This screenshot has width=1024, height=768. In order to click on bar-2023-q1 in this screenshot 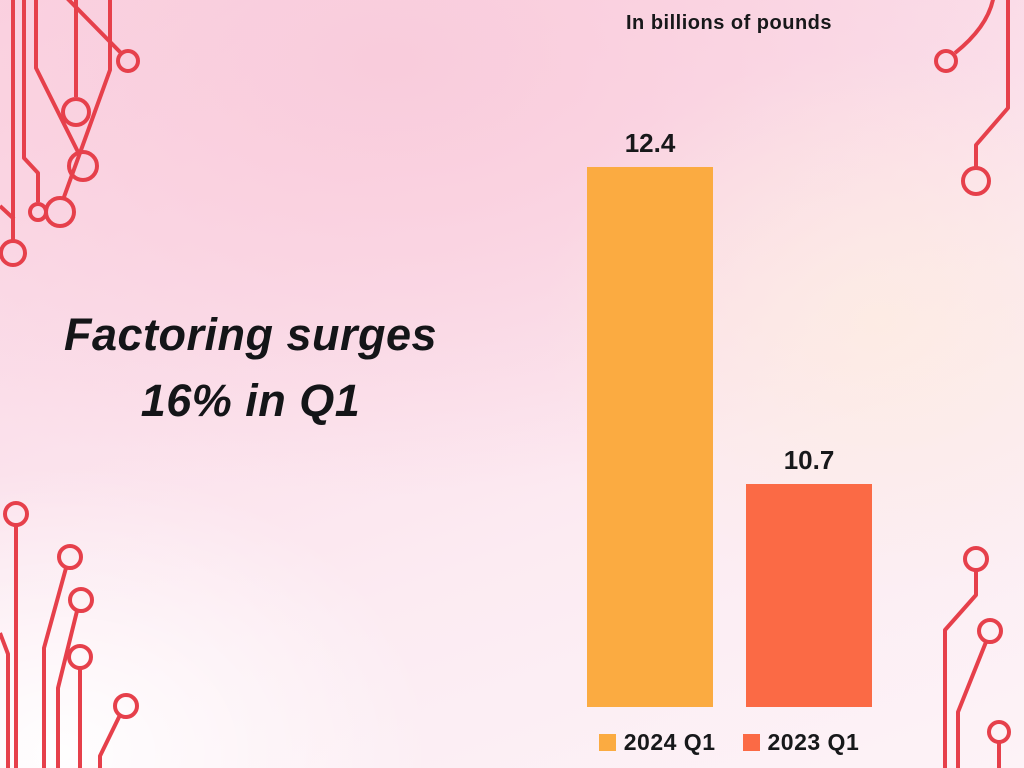, I will do `click(809, 595)`.